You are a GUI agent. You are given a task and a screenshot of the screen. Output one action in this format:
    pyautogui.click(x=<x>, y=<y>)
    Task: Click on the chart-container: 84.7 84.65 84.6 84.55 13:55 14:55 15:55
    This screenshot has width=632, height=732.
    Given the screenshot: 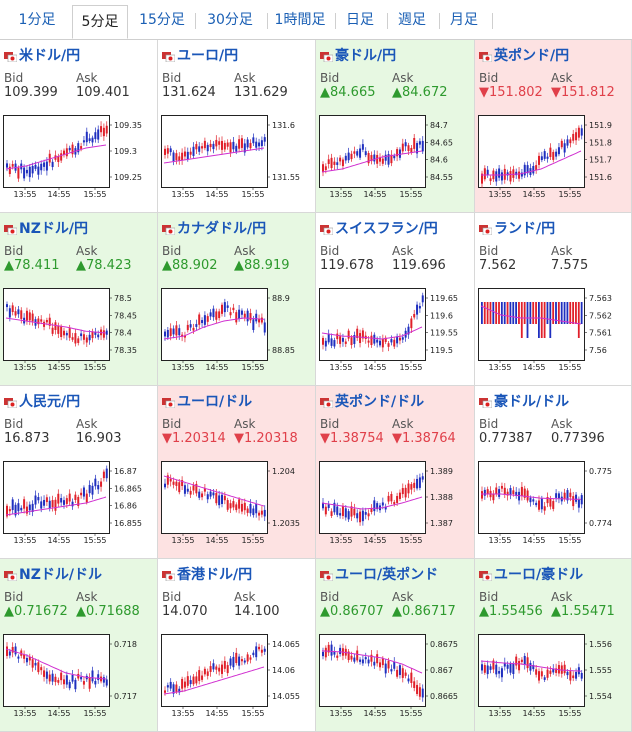 What is the action you would take?
    pyautogui.click(x=394, y=160)
    